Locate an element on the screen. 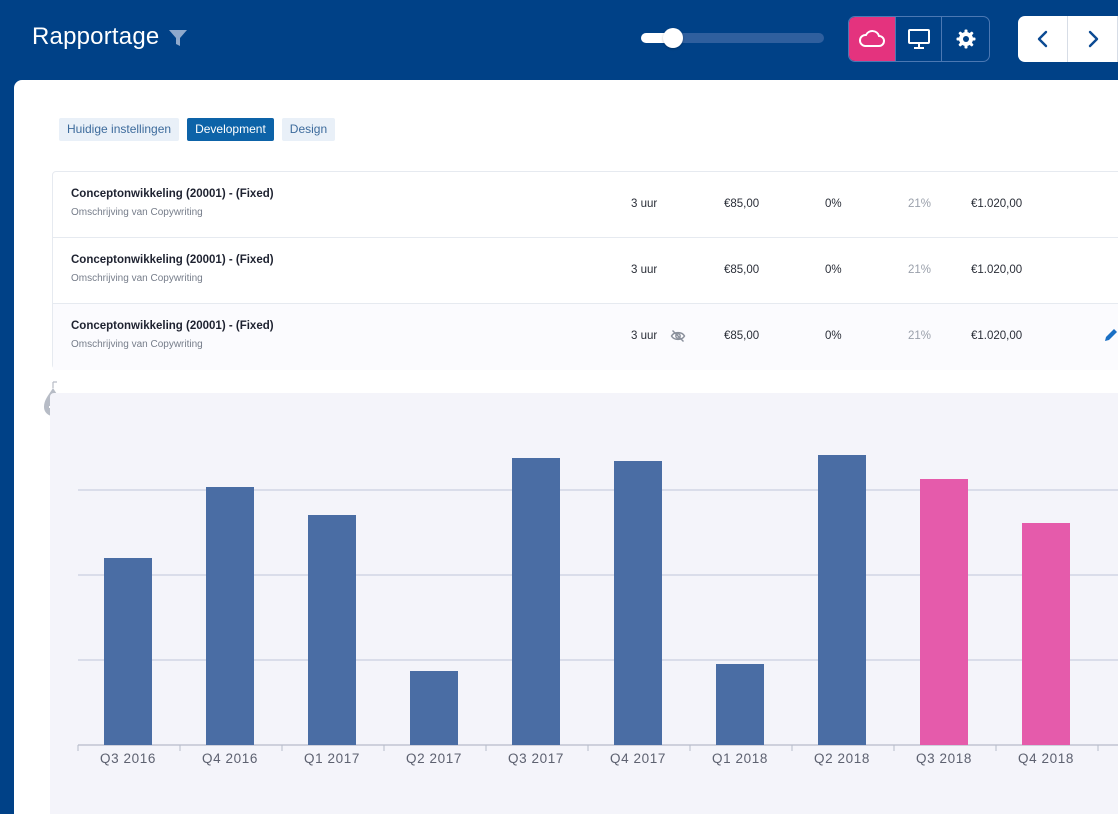  next-button is located at coordinates (1093, 39).